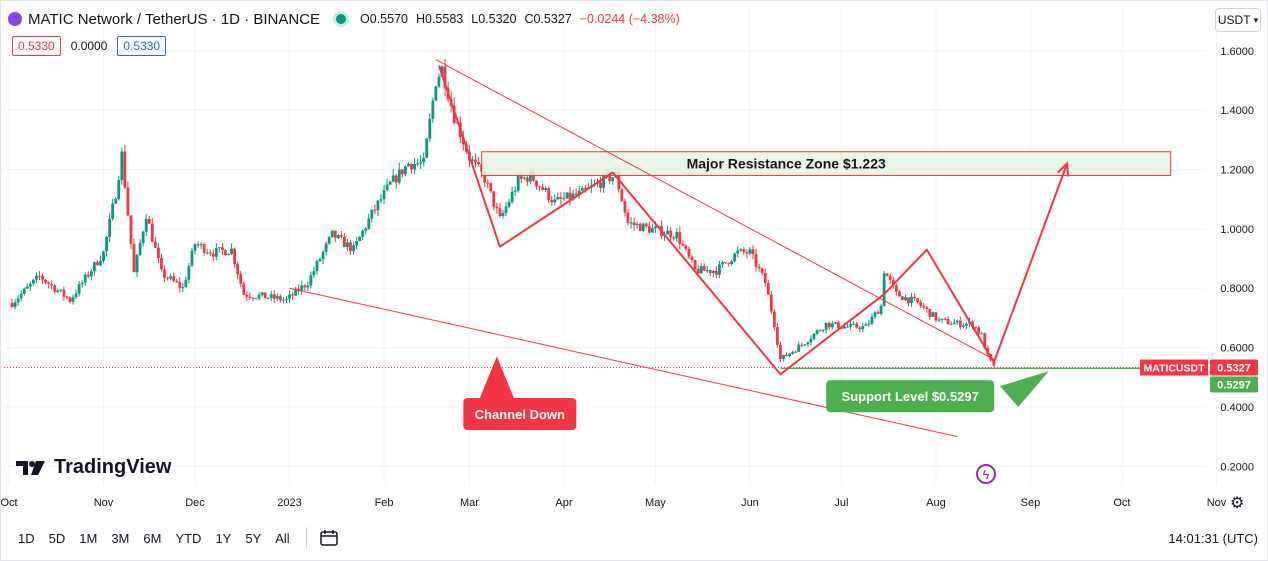  Describe the element at coordinates (188, 538) in the screenshot. I see `range-ytd: YTD` at that location.